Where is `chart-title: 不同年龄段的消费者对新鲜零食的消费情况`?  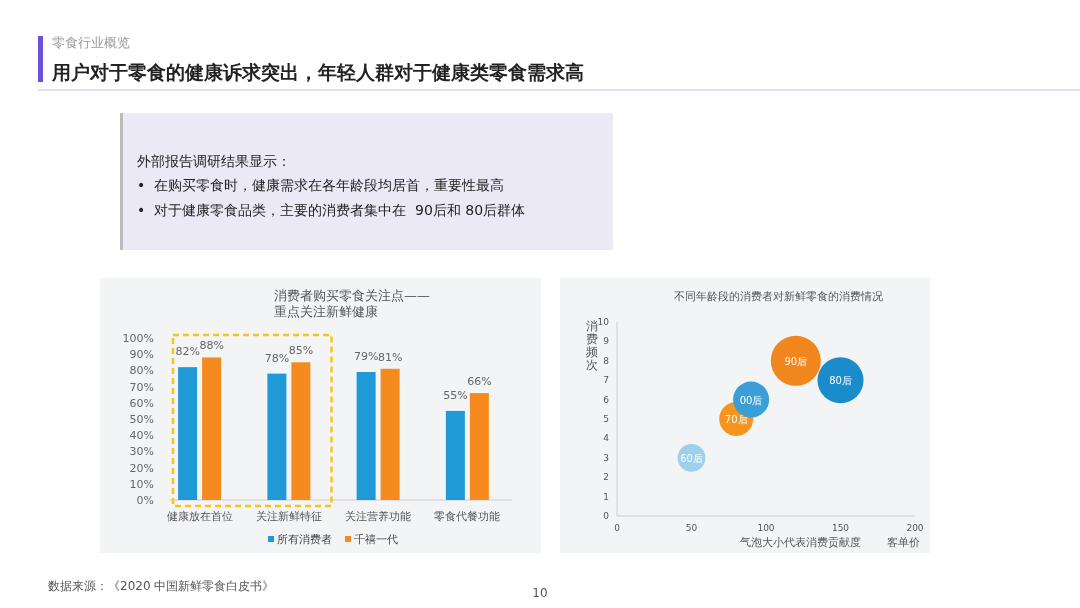 chart-title: 不同年龄段的消费者对新鲜零食的消费情况 is located at coordinates (778, 296).